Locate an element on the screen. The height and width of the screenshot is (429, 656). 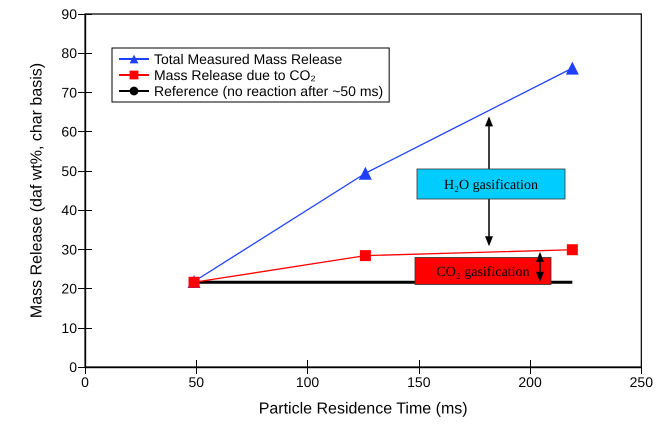
x-tick-label: 0 is located at coordinates (85, 382).